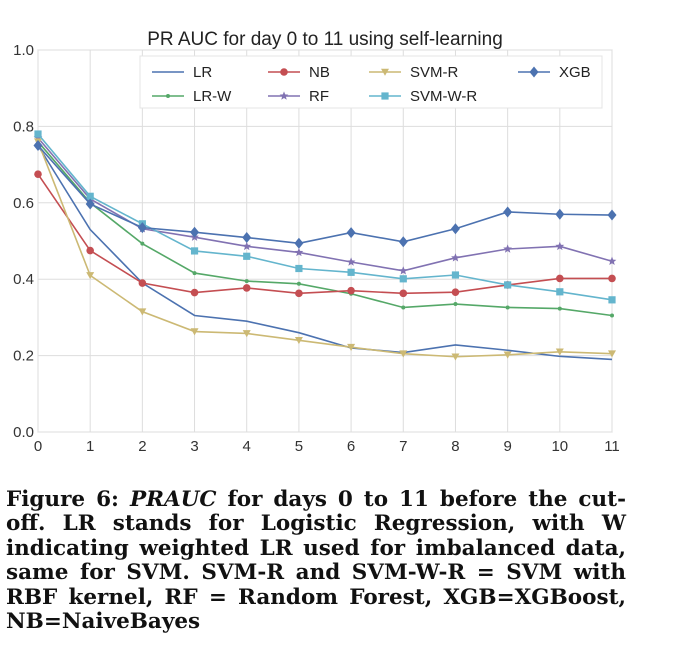 This screenshot has width=677, height=654. Describe the element at coordinates (23, 279) in the screenshot. I see `y-tick-label: 0.4` at that location.